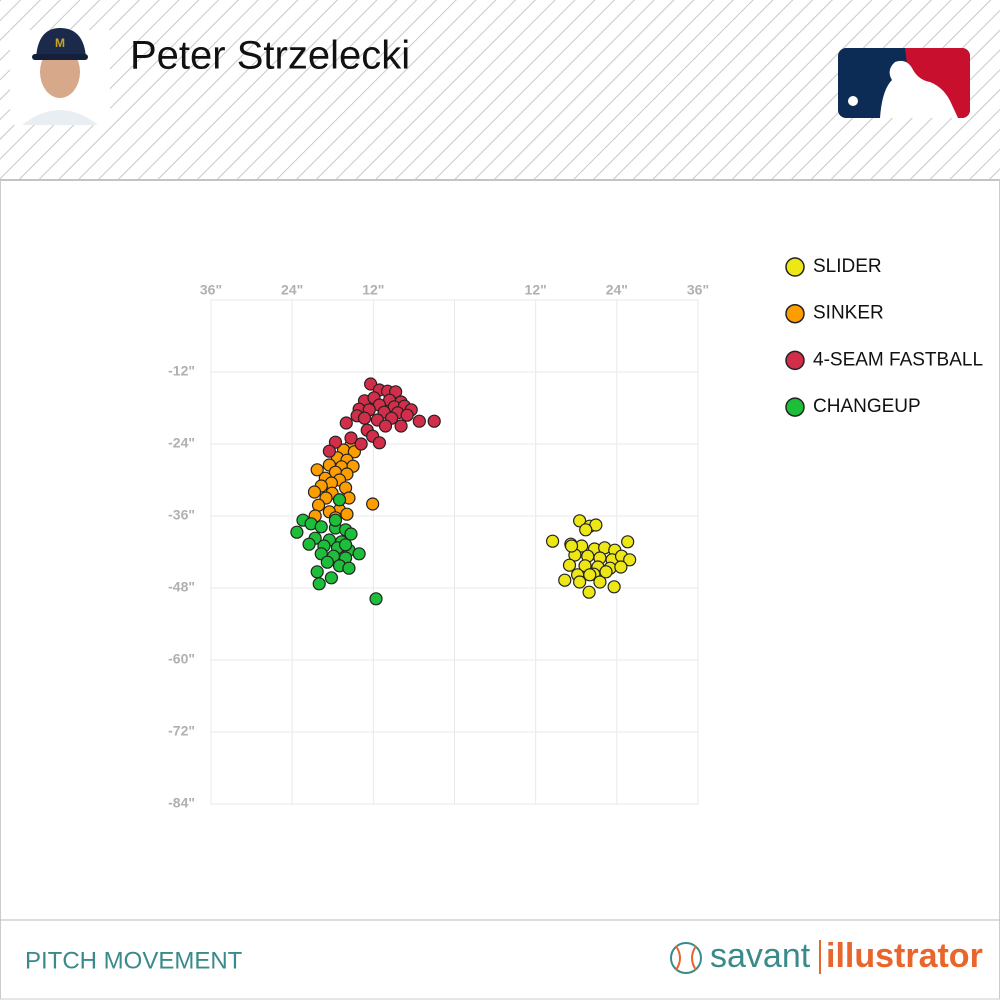 The height and width of the screenshot is (1000, 1000). What do you see at coordinates (181, 659) in the screenshot?
I see `y-tick-label: -60"` at bounding box center [181, 659].